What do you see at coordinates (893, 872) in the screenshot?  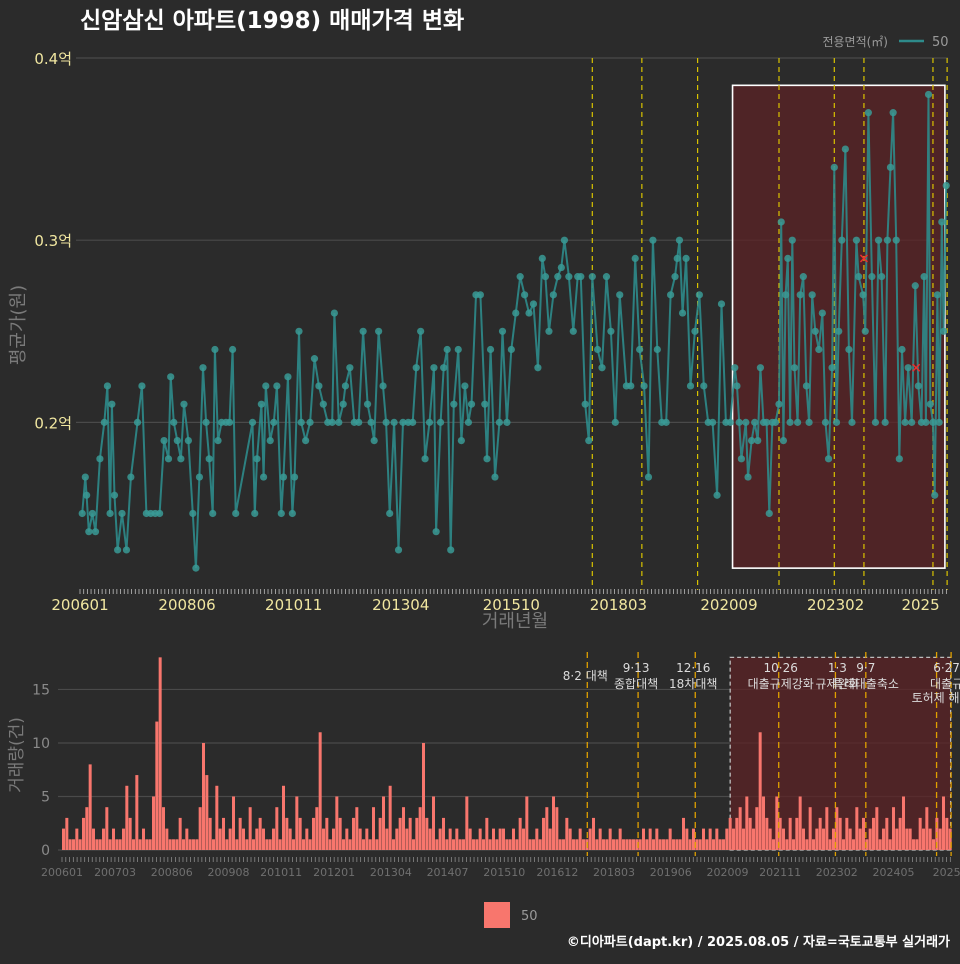 I see `volume-x-tick-label: 202405` at bounding box center [893, 872].